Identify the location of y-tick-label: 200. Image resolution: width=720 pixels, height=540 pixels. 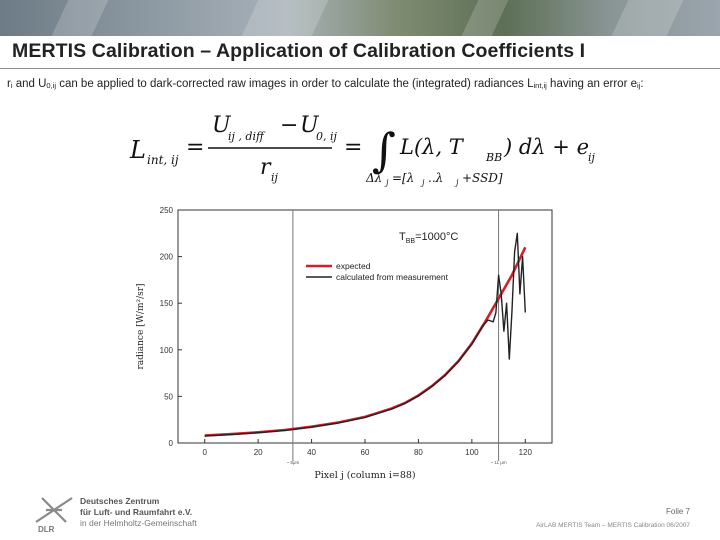
(167, 257).